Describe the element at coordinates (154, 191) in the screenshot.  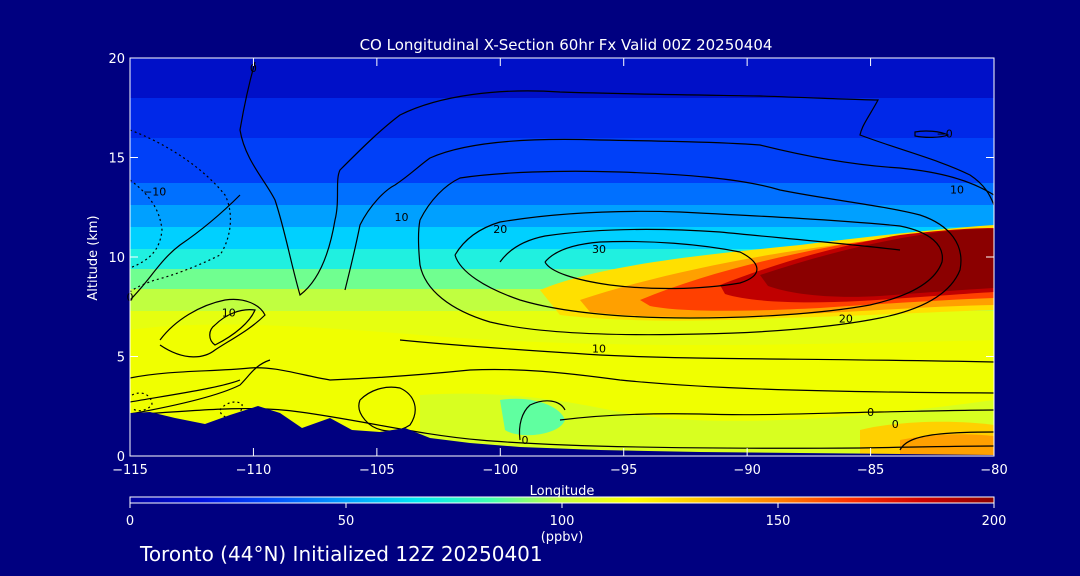
I see `contour-label: −10` at that location.